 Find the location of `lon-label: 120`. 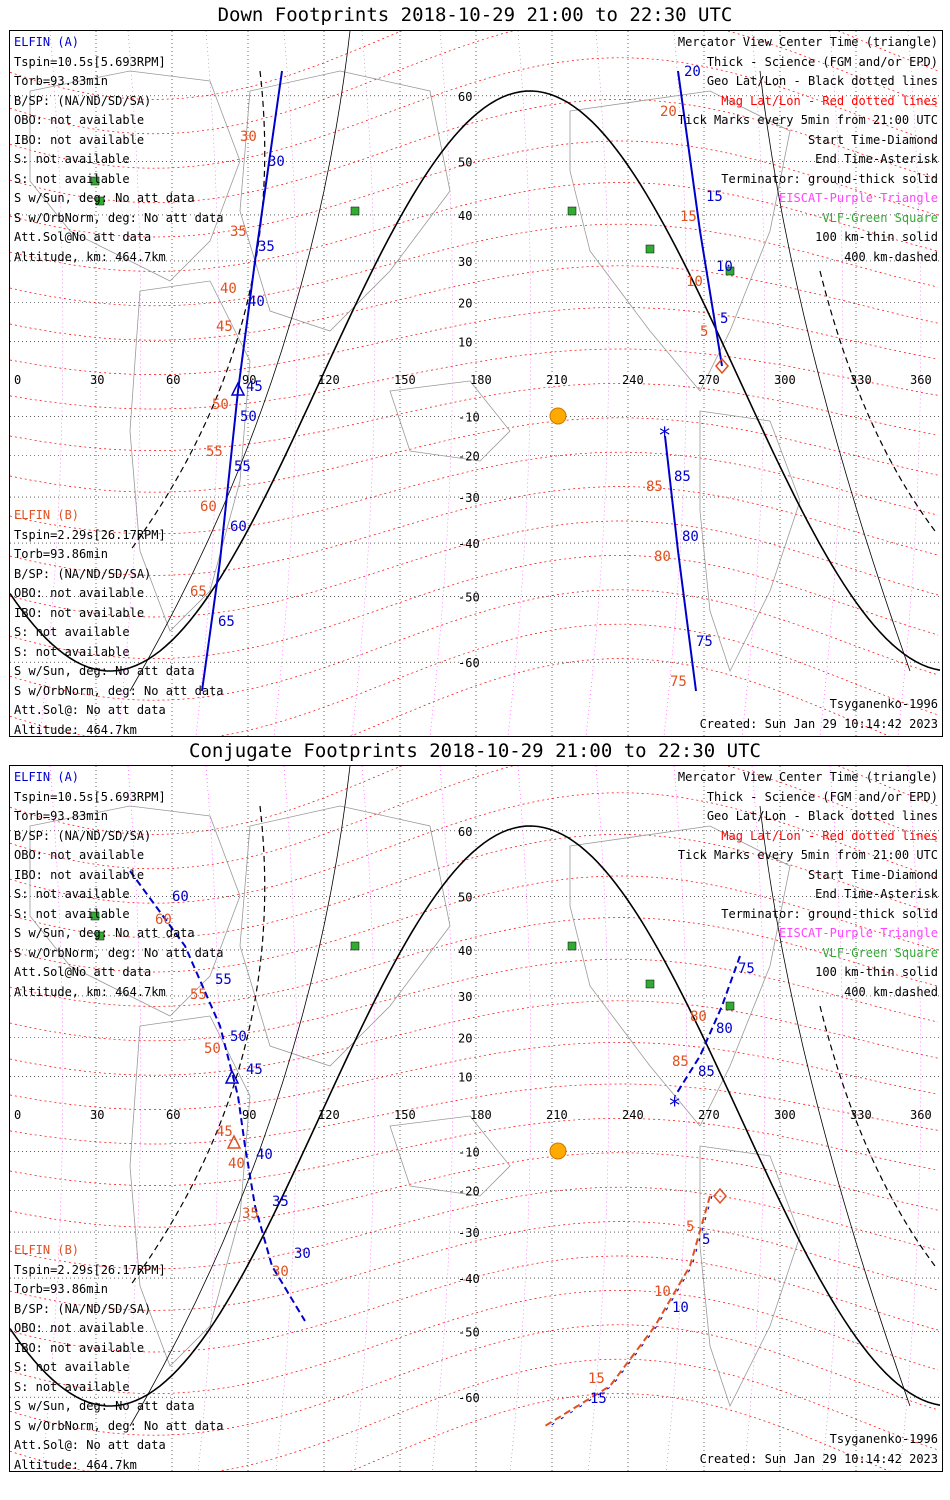

lon-label: 120 is located at coordinates (329, 380).